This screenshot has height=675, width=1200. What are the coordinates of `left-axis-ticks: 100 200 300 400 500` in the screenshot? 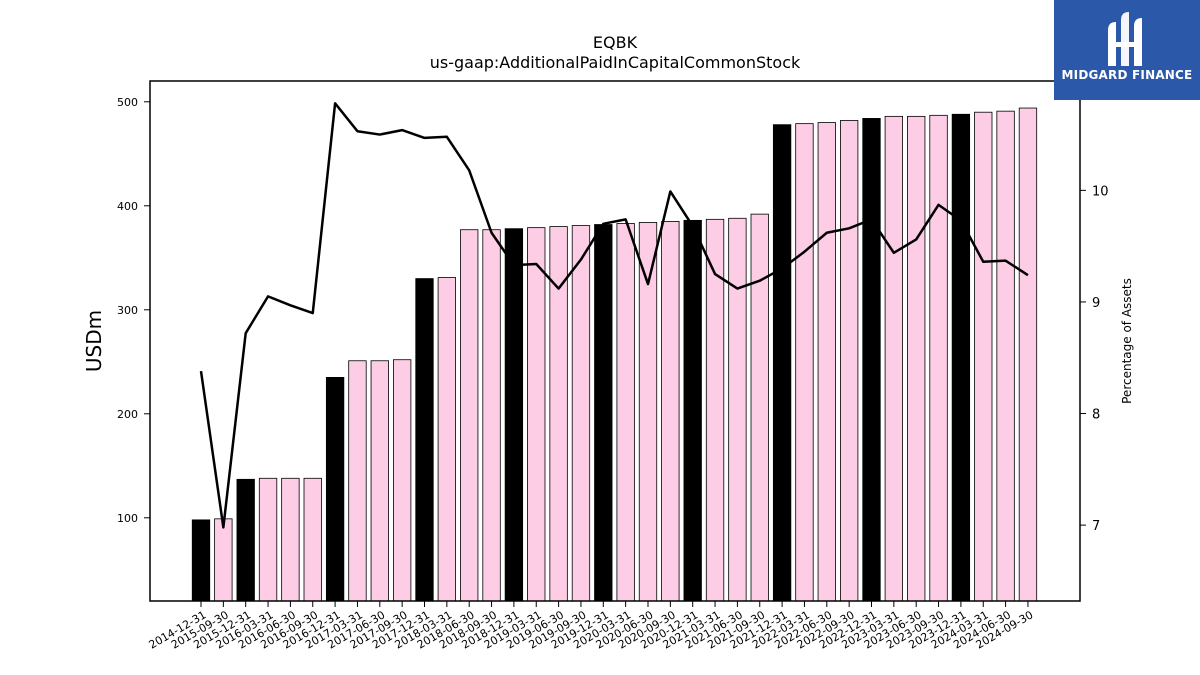 It's located at (133, 310).